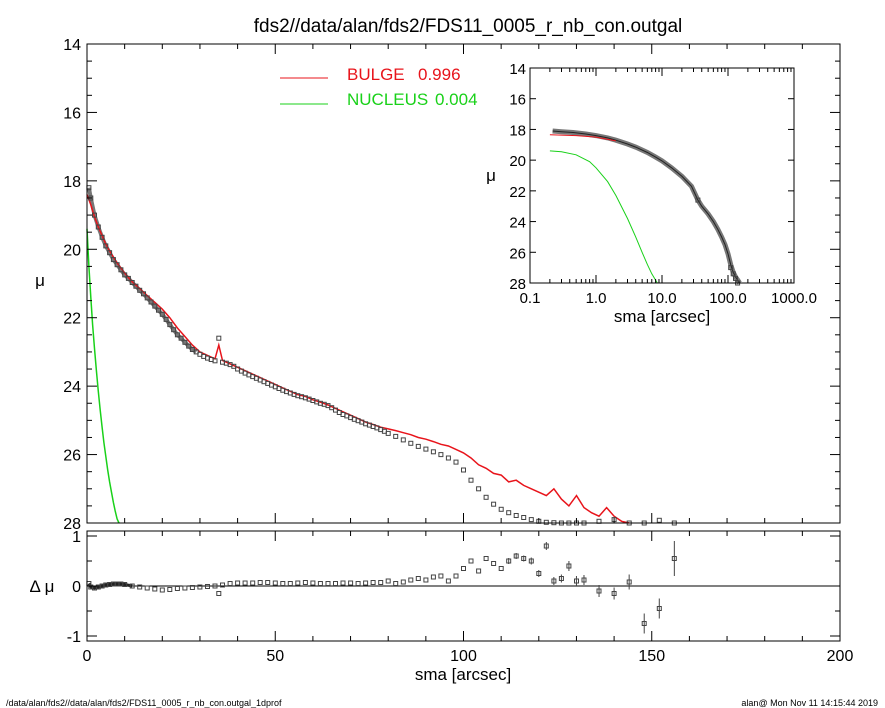 This screenshot has width=885, height=708. Describe the element at coordinates (42, 586) in the screenshot. I see `residual-ylabel: Δ μ` at that location.